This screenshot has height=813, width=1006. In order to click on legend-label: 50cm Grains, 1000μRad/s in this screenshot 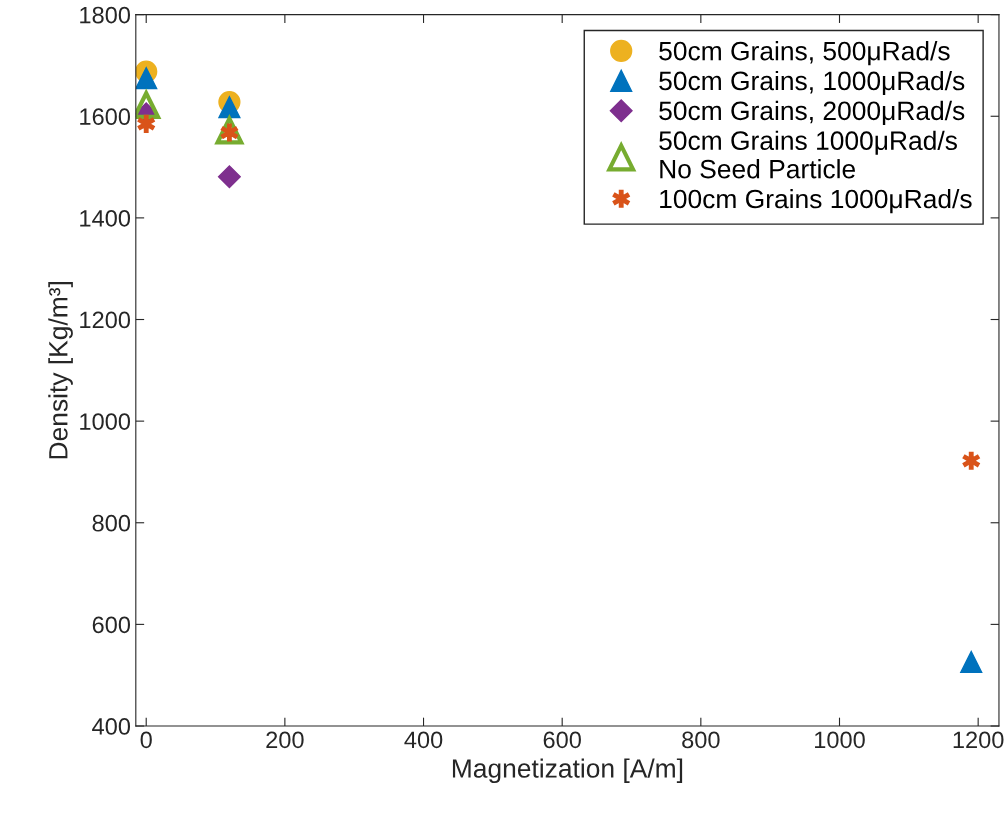, I will do `click(812, 83)`.